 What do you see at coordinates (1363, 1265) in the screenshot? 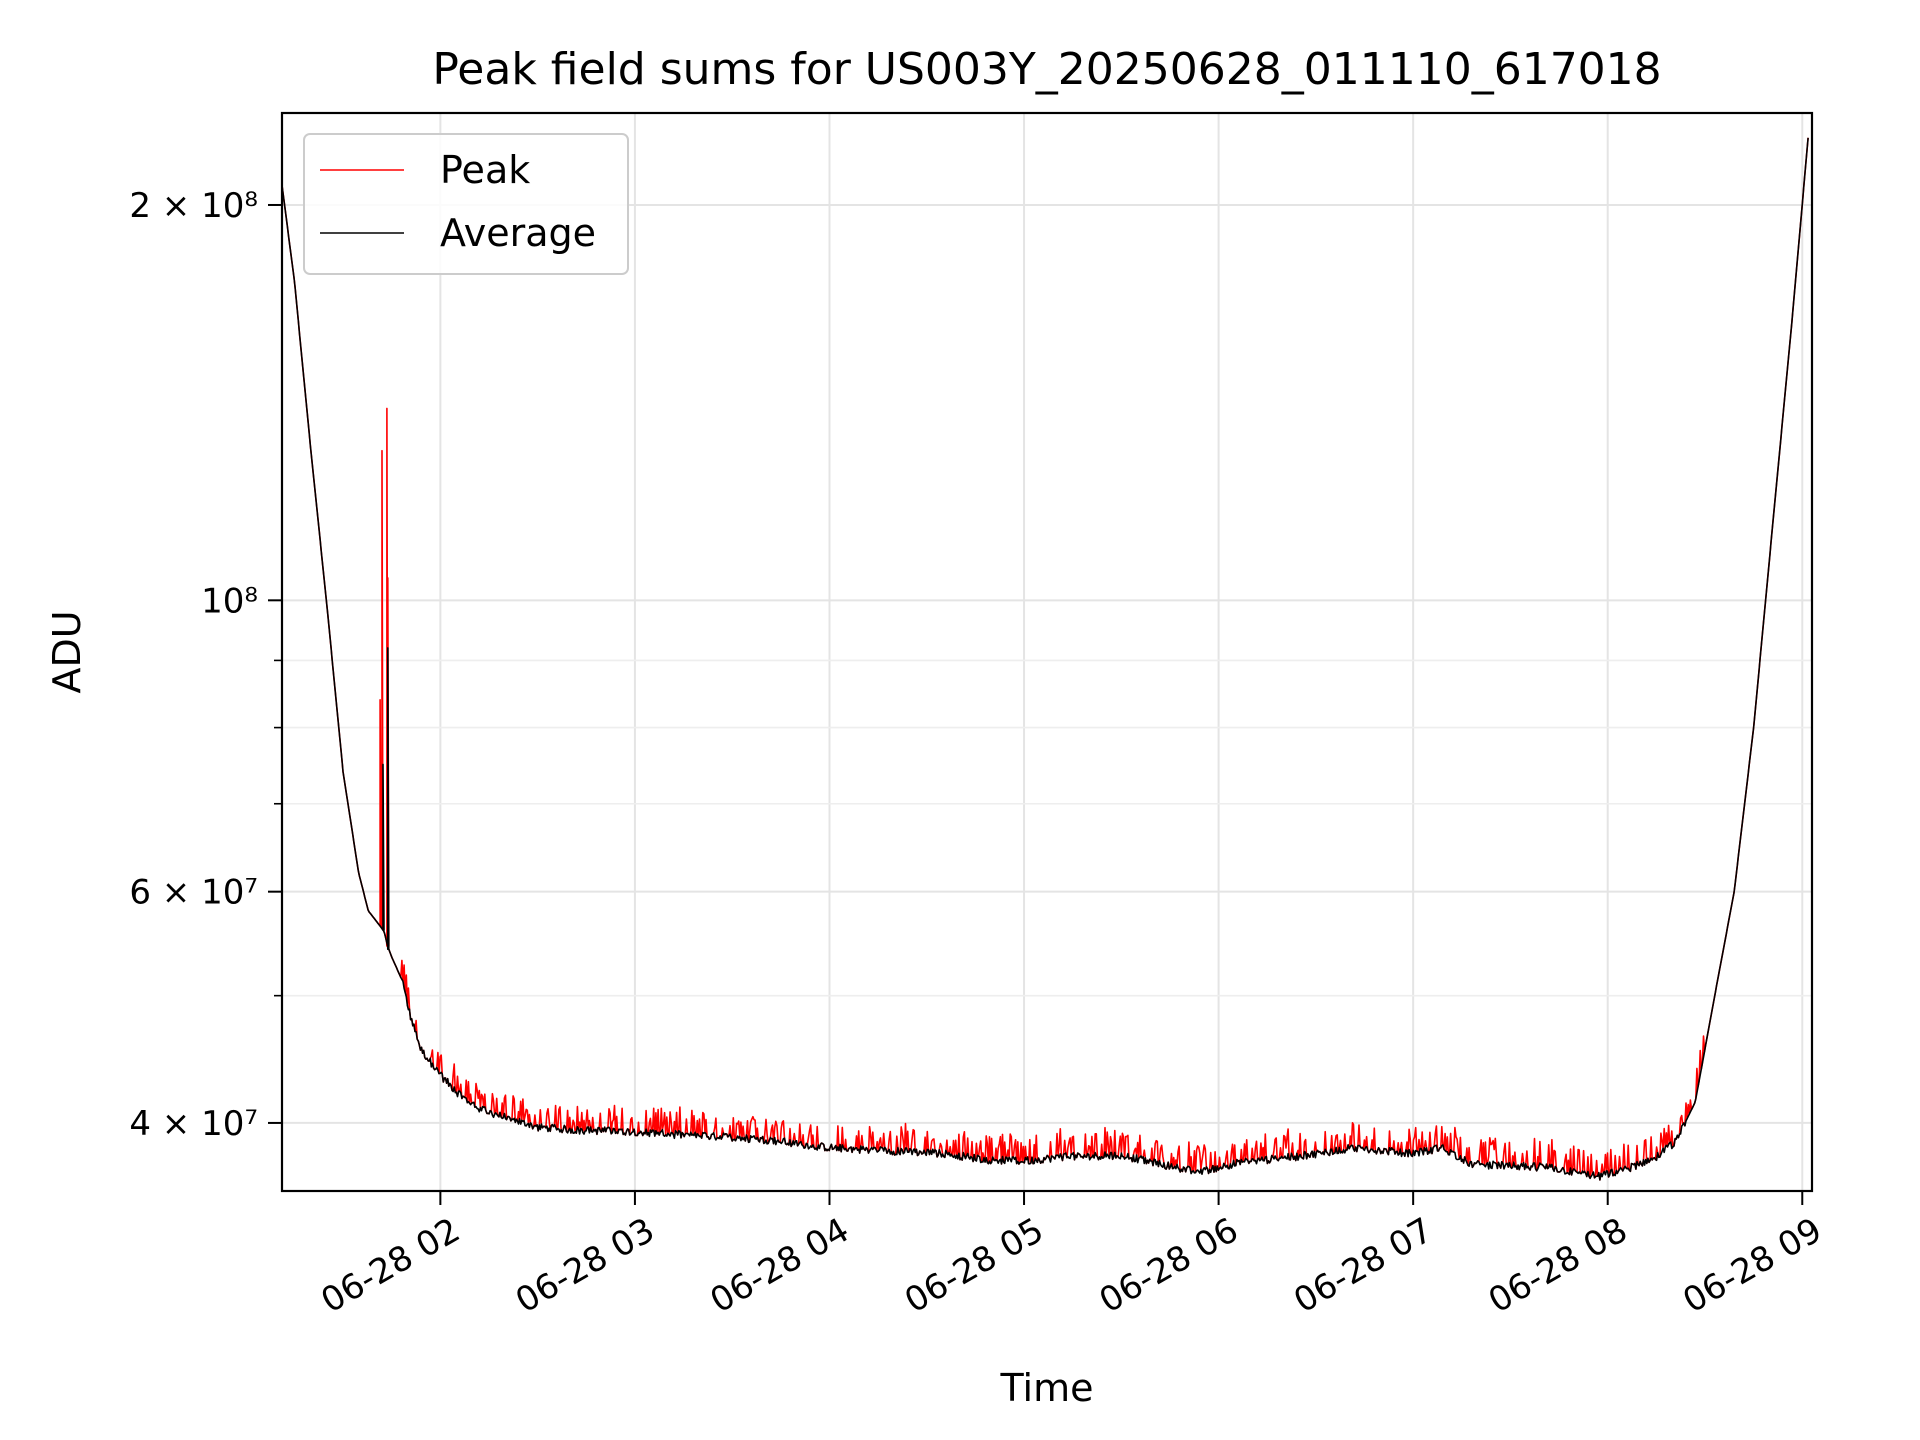
I see `x-tick-label: 06-28 07` at bounding box center [1363, 1265].